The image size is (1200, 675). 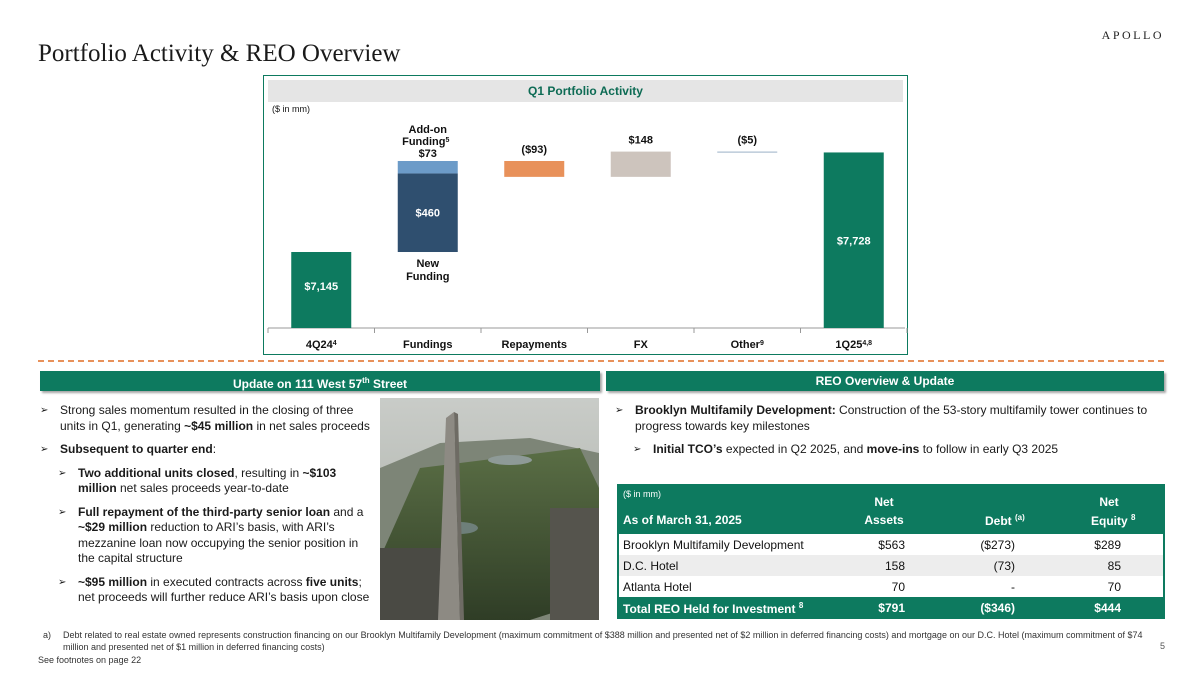 I want to click on reo-table-row: Atlanta Hotel 70 - 70, so click(x=891, y=587).